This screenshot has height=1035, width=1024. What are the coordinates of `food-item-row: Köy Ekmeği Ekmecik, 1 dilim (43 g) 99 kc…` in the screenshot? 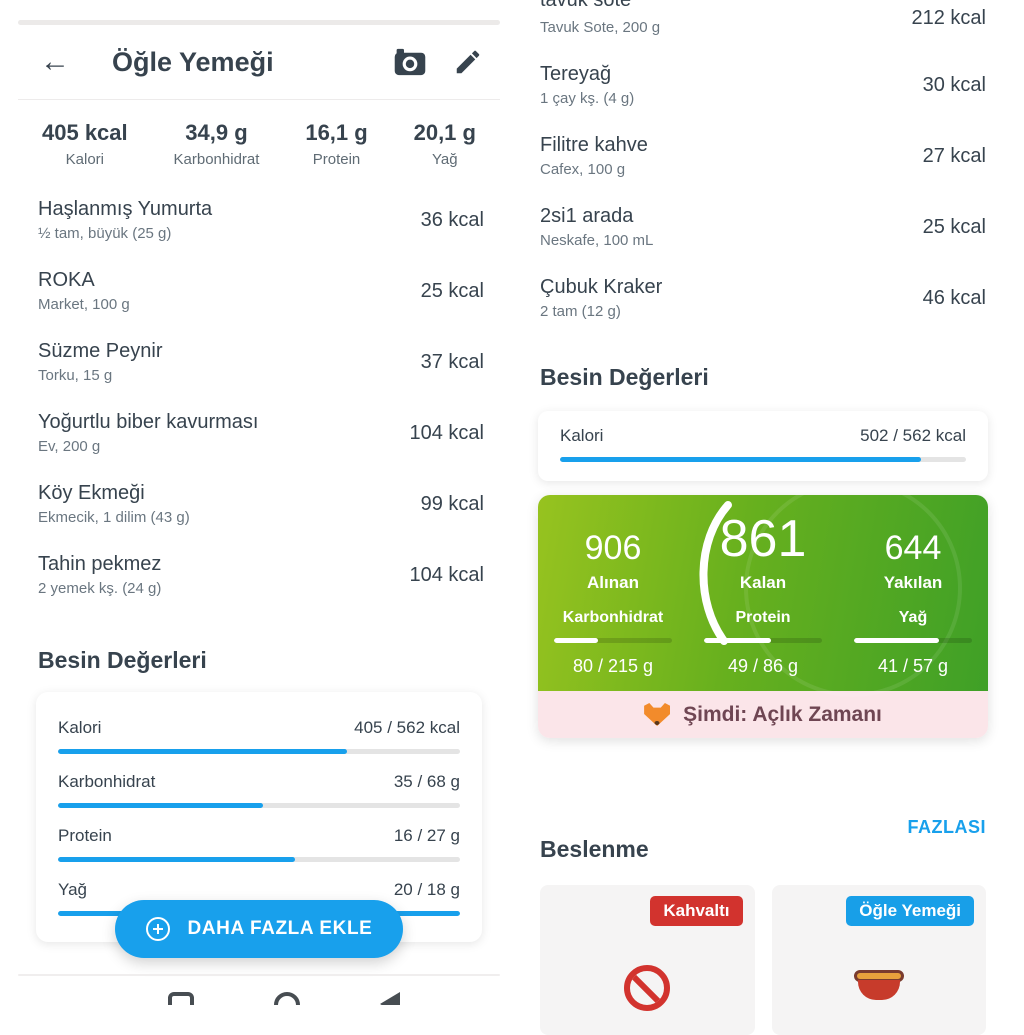 It's located at (261, 504).